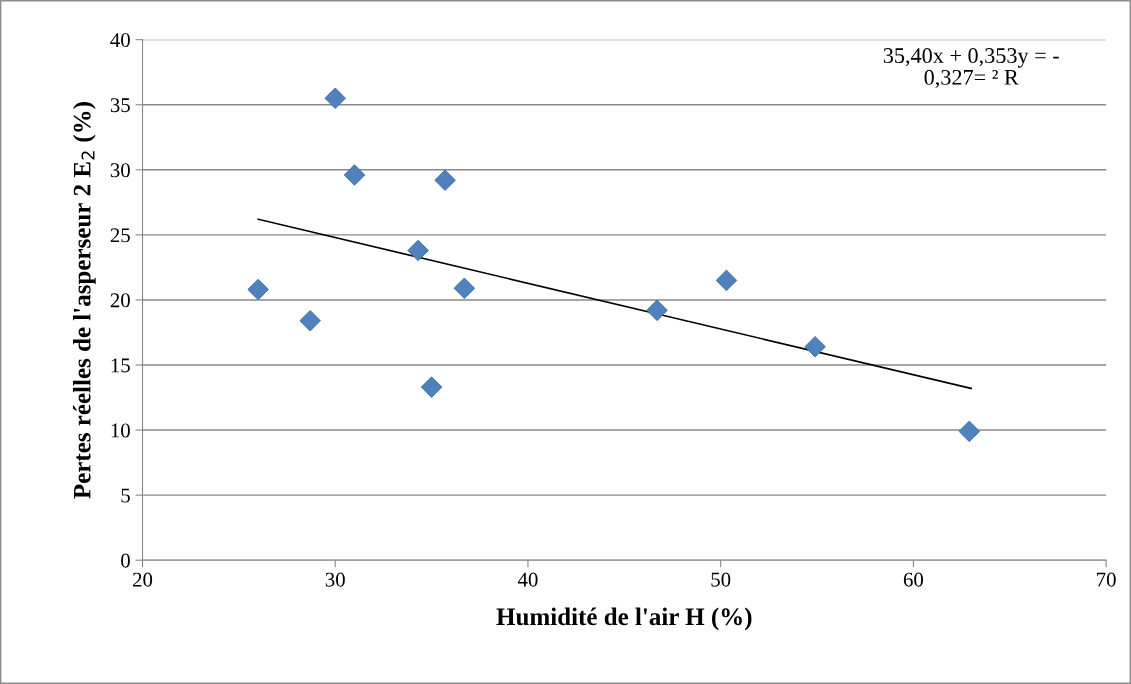 The height and width of the screenshot is (684, 1131). Describe the element at coordinates (335, 579) in the screenshot. I see `x-tick-label: 30` at that location.